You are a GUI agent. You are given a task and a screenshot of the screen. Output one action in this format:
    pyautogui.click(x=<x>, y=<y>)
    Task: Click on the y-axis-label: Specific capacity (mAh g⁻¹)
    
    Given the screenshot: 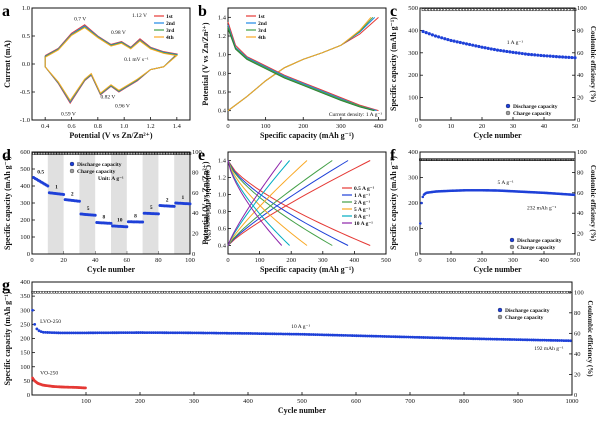 What is the action you would take?
    pyautogui.click(x=7, y=338)
    